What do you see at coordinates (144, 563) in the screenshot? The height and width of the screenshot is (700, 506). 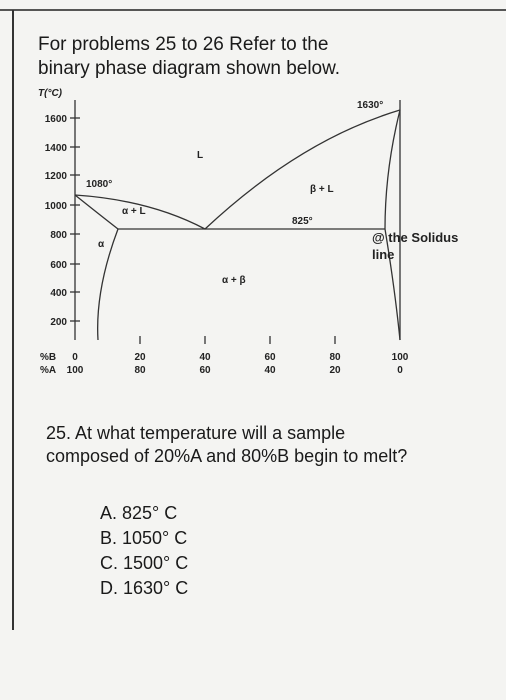 I see `option: C. 1500° C` at bounding box center [144, 563].